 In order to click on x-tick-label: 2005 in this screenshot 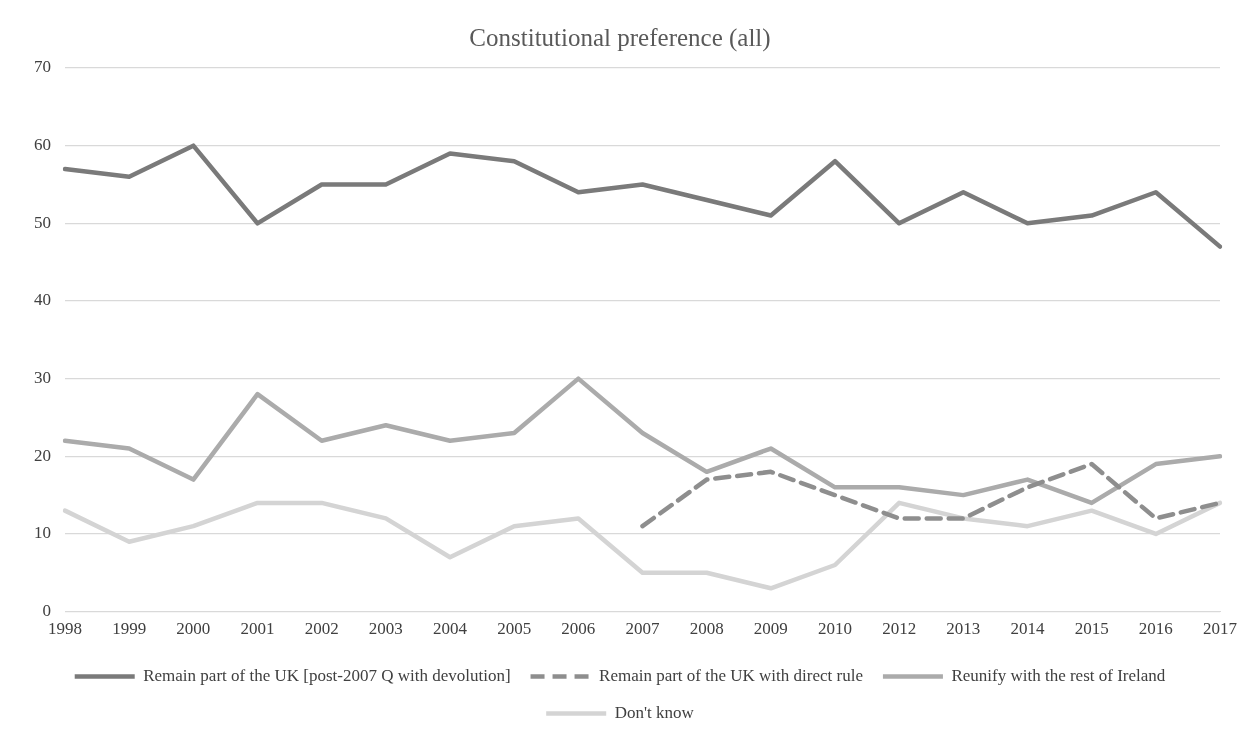, I will do `click(514, 629)`.